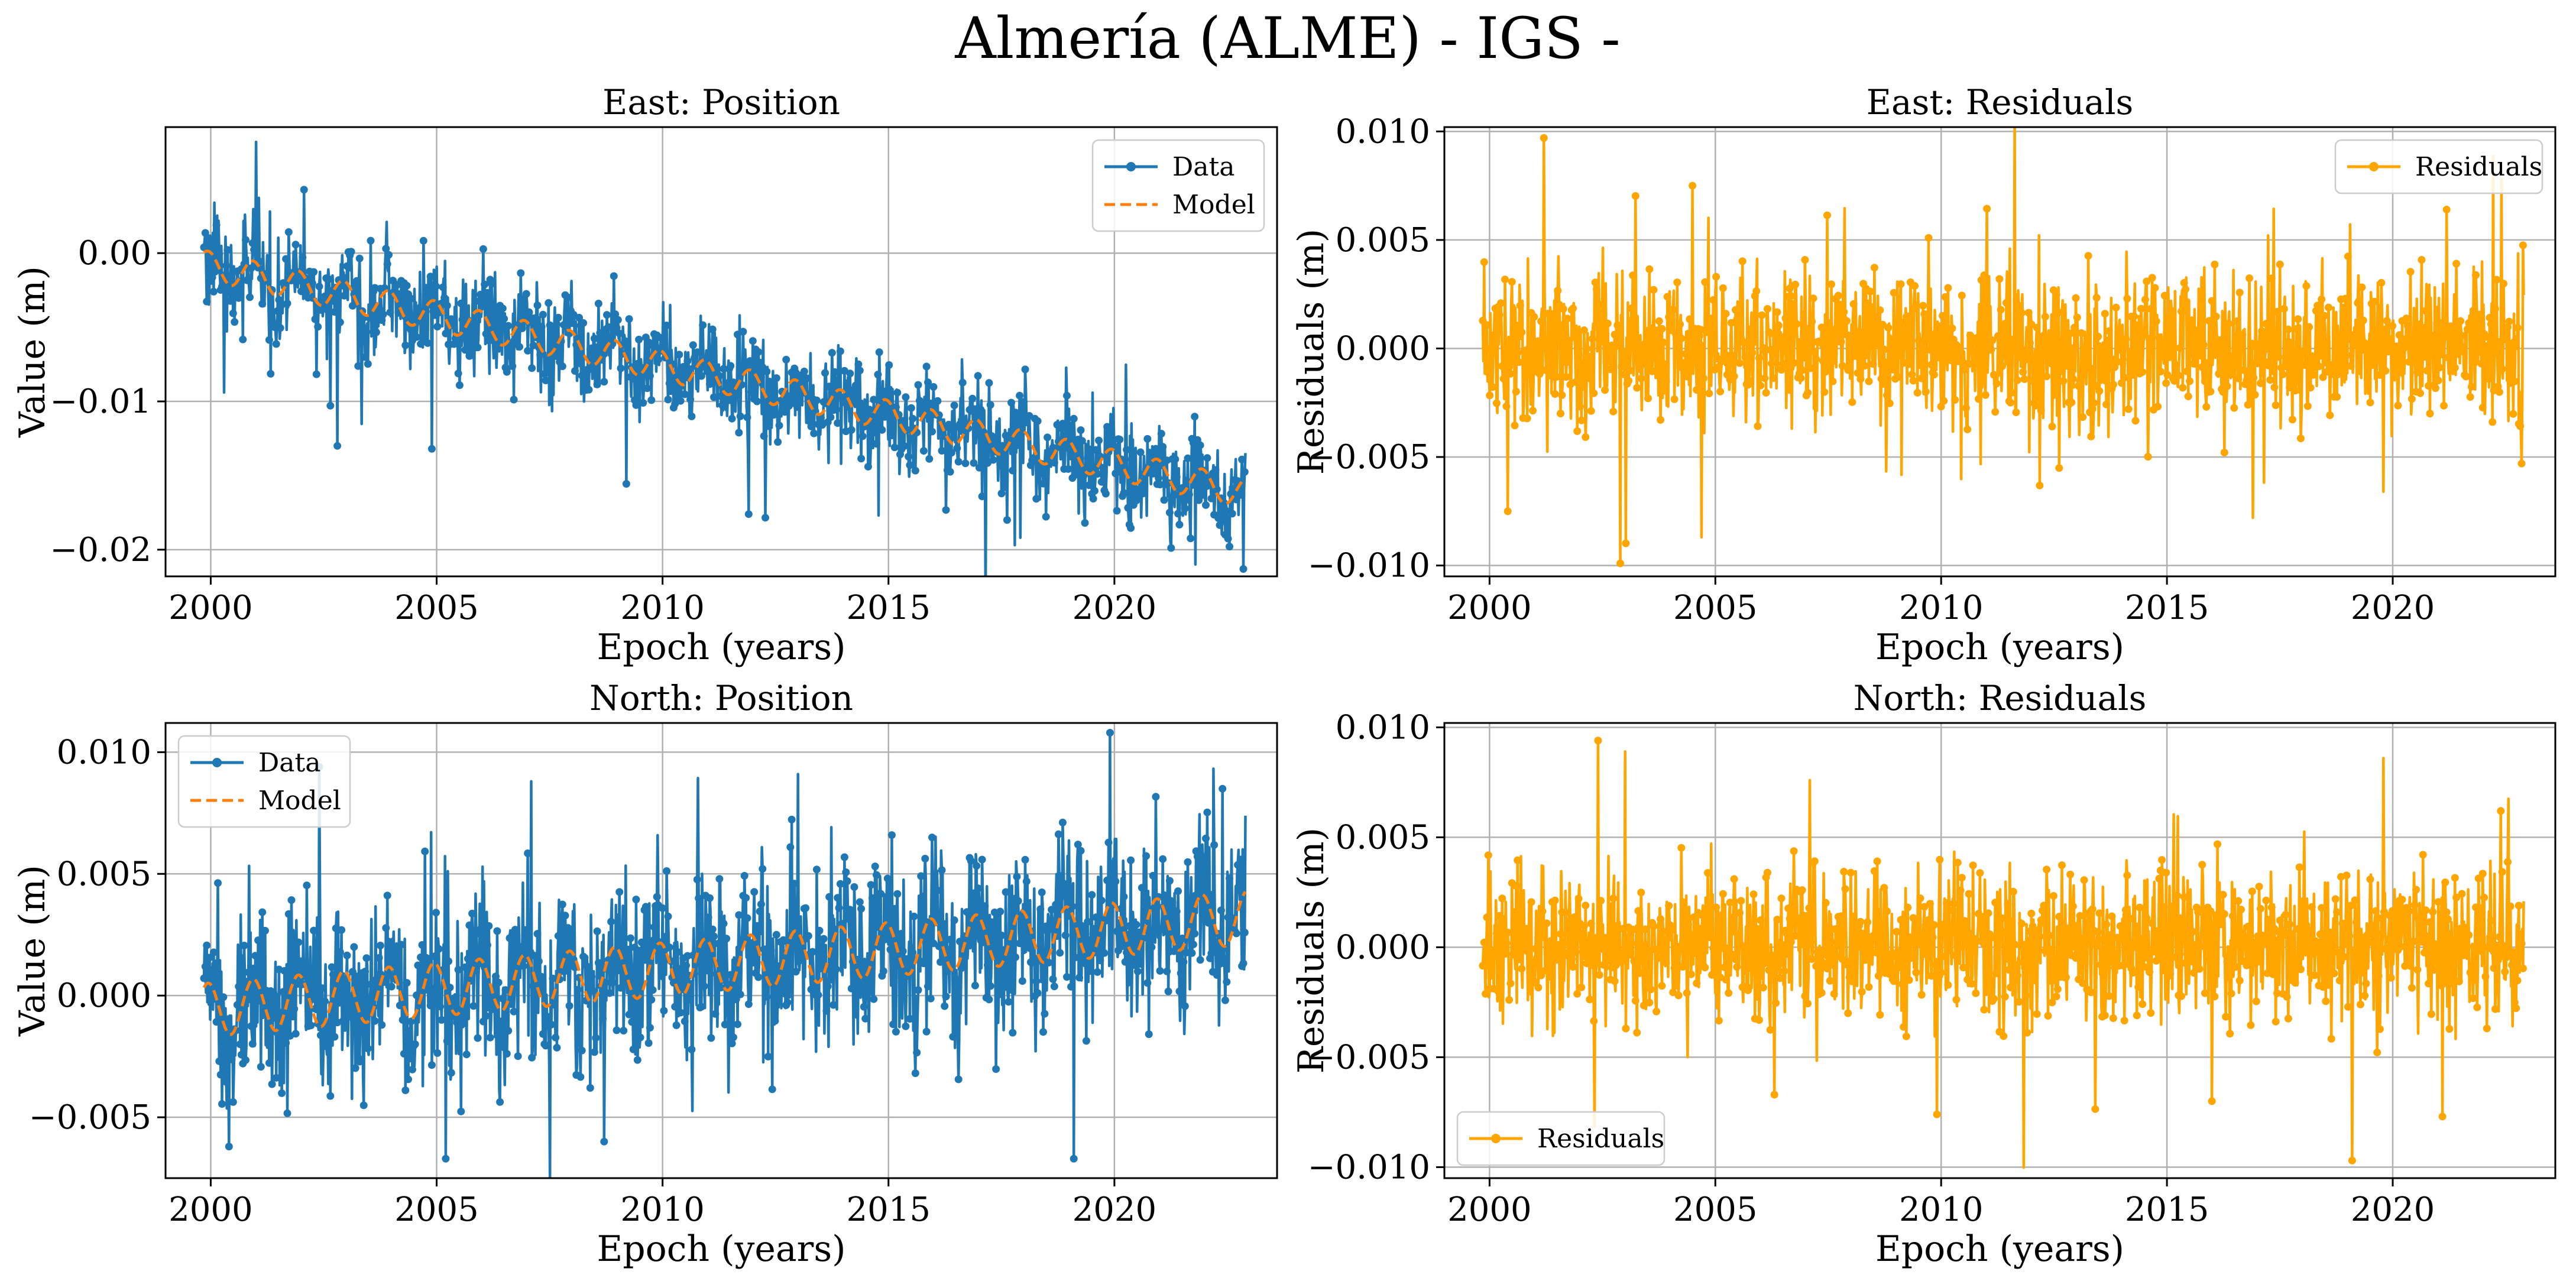 Image resolution: width=2576 pixels, height=1281 pixels. What do you see at coordinates (2003, 350) in the screenshot?
I see `series-residuals-markers` at bounding box center [2003, 350].